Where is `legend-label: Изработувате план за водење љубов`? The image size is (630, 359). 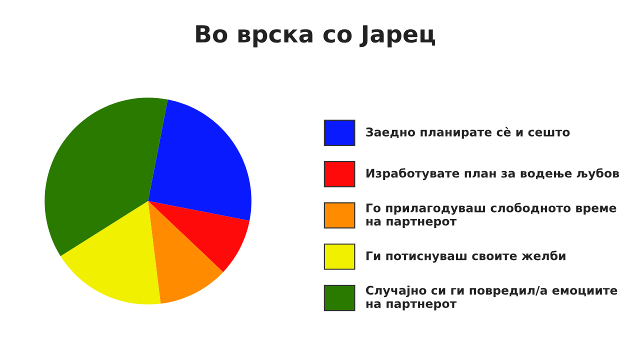
legend-label: Изработувате план за водење љубов is located at coordinates (493, 174).